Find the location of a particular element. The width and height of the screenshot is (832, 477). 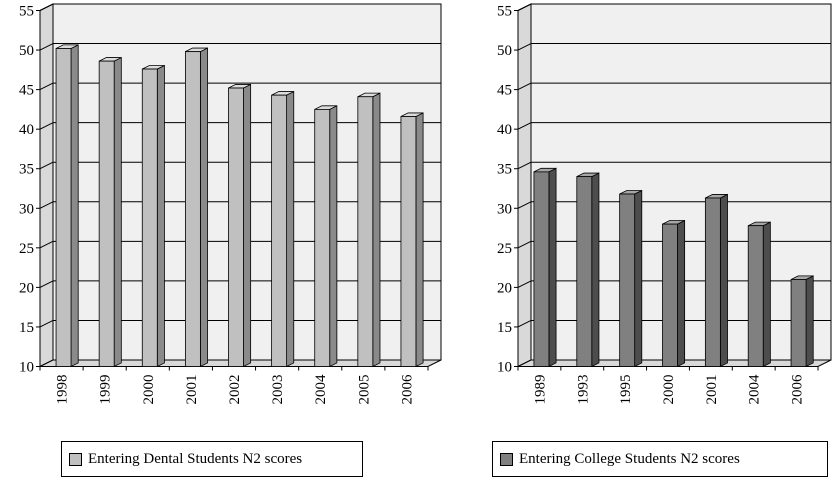

x-tick-label: 1995 is located at coordinates (626, 390).